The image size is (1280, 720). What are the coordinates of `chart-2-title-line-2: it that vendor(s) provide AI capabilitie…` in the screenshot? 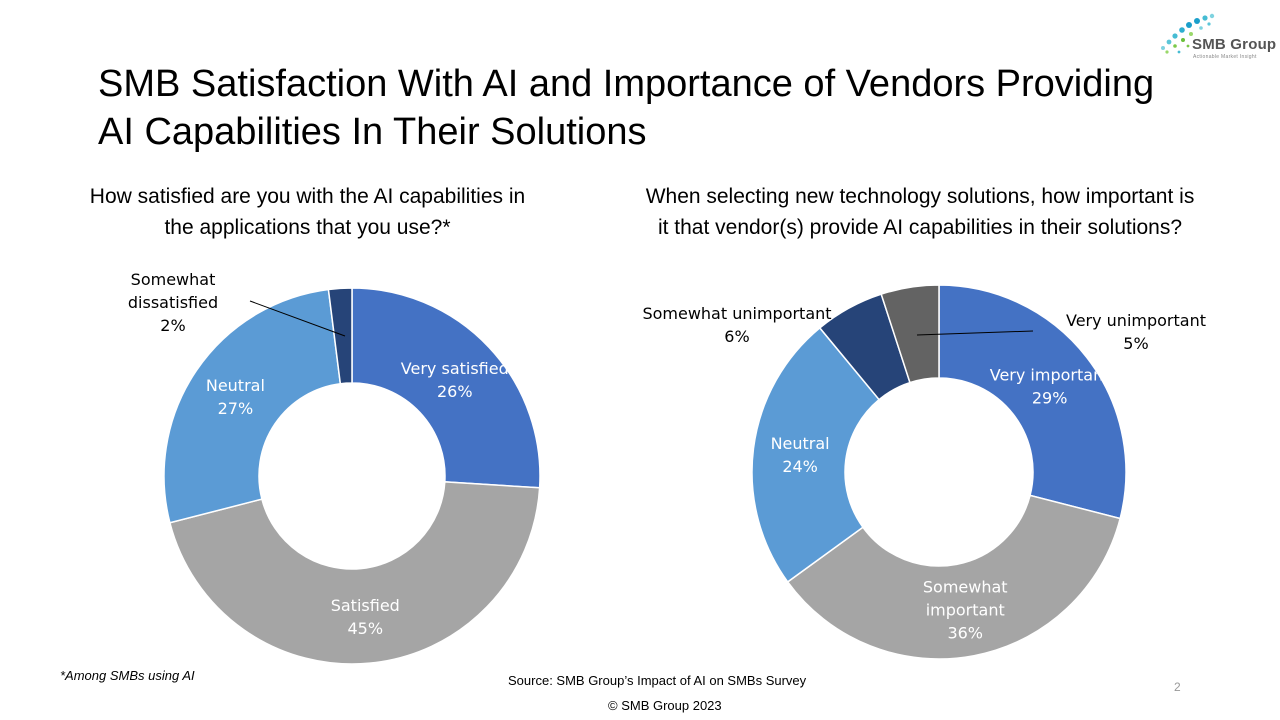 It's located at (920, 227).